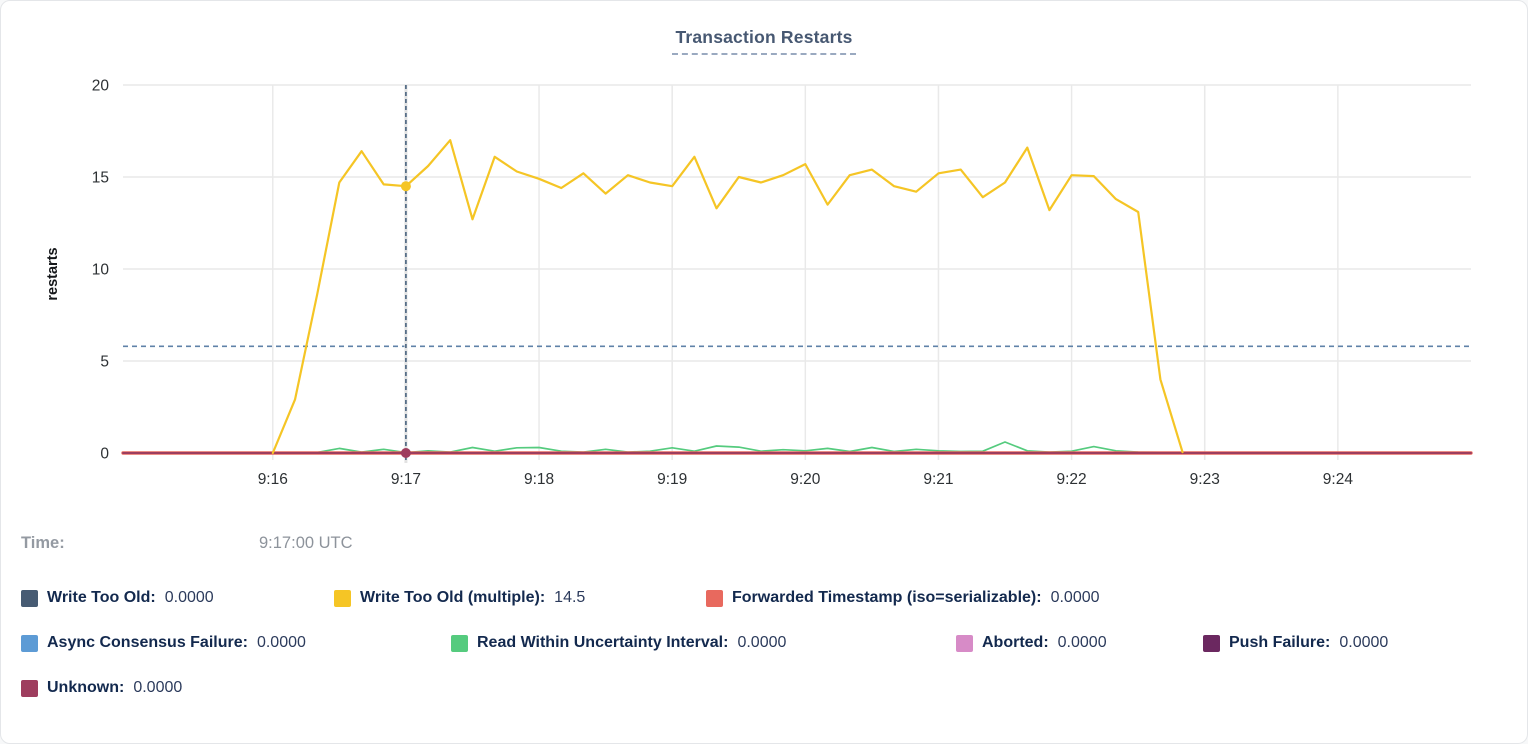 The height and width of the screenshot is (744, 1528). What do you see at coordinates (100, 178) in the screenshot?
I see `y-tick-label: 15` at bounding box center [100, 178].